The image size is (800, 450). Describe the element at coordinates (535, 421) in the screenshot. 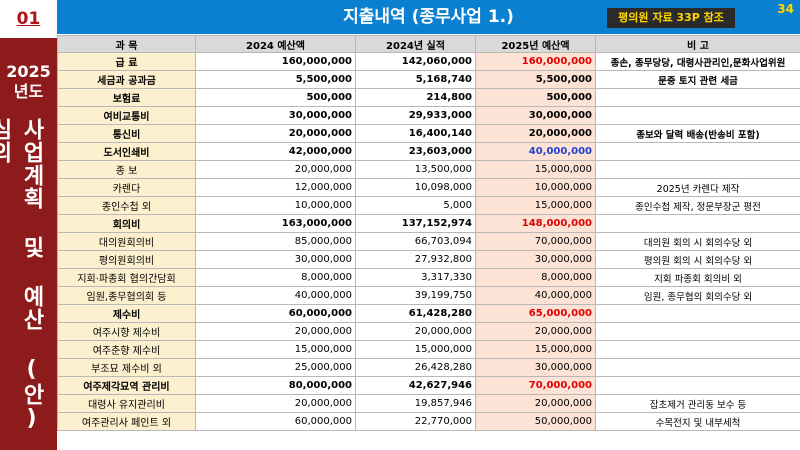

I see `budget-2025-cell: 50,000,000` at that location.